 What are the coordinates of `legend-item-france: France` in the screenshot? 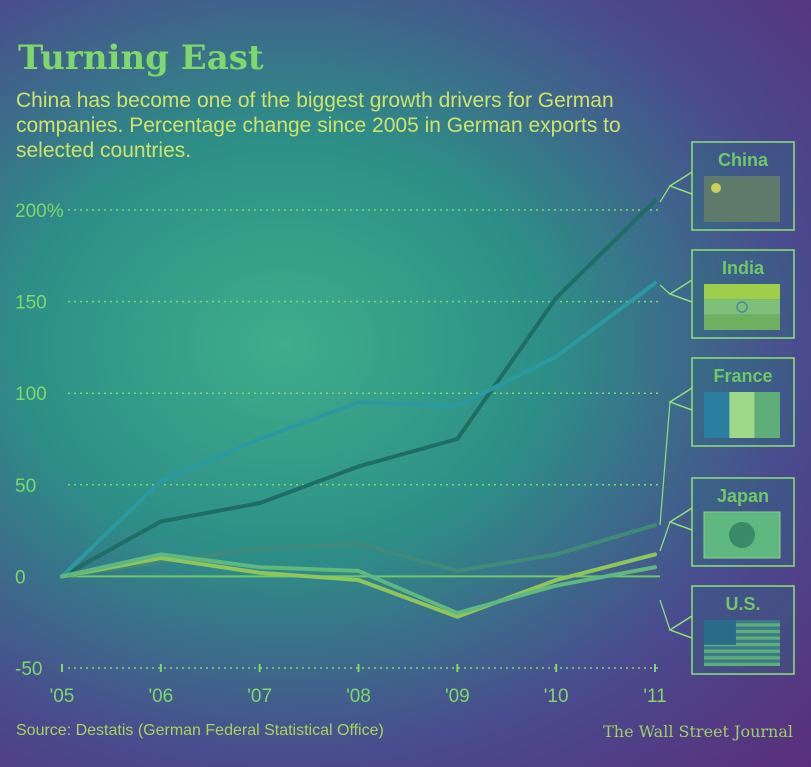 It's located at (727, 441).